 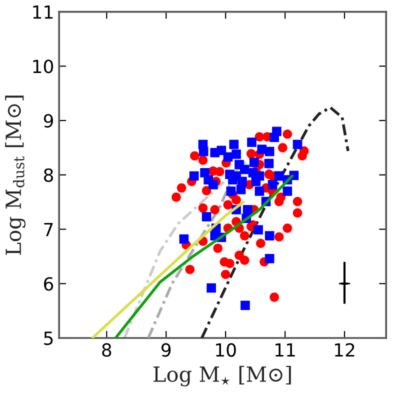 What do you see at coordinates (48, 229) in the screenshot?
I see `y-tick-label: 7` at bounding box center [48, 229].